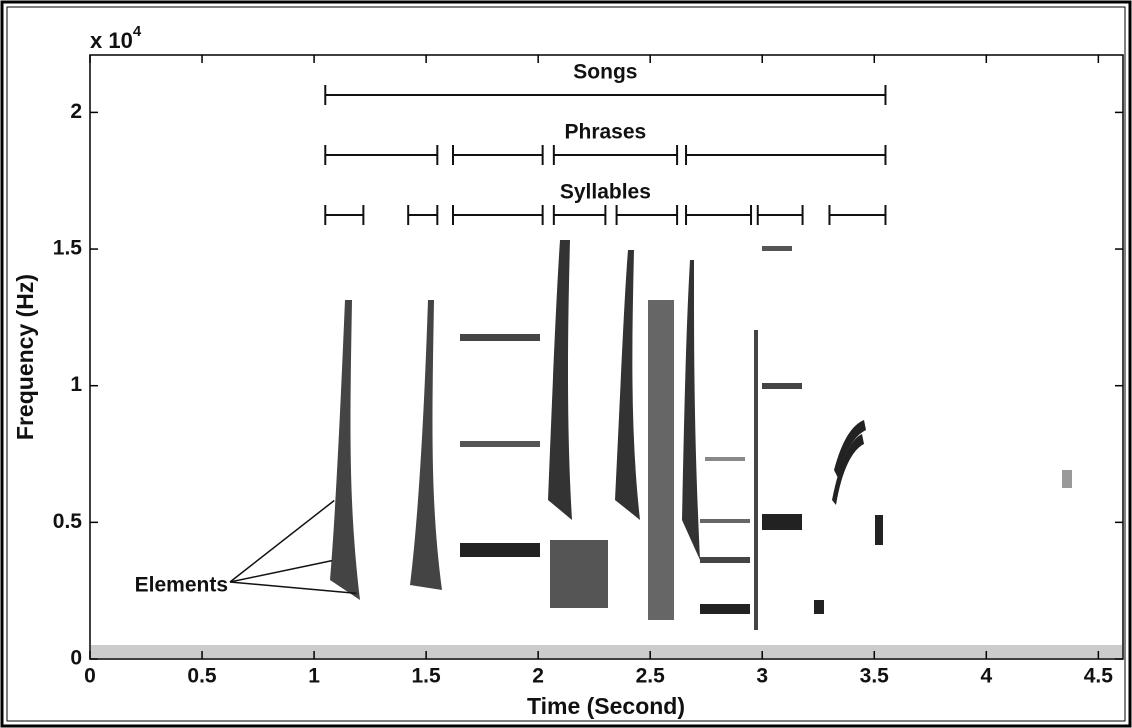 This screenshot has height=728, width=1132. What do you see at coordinates (606, 651) in the screenshot?
I see `spectrogram-noise` at bounding box center [606, 651].